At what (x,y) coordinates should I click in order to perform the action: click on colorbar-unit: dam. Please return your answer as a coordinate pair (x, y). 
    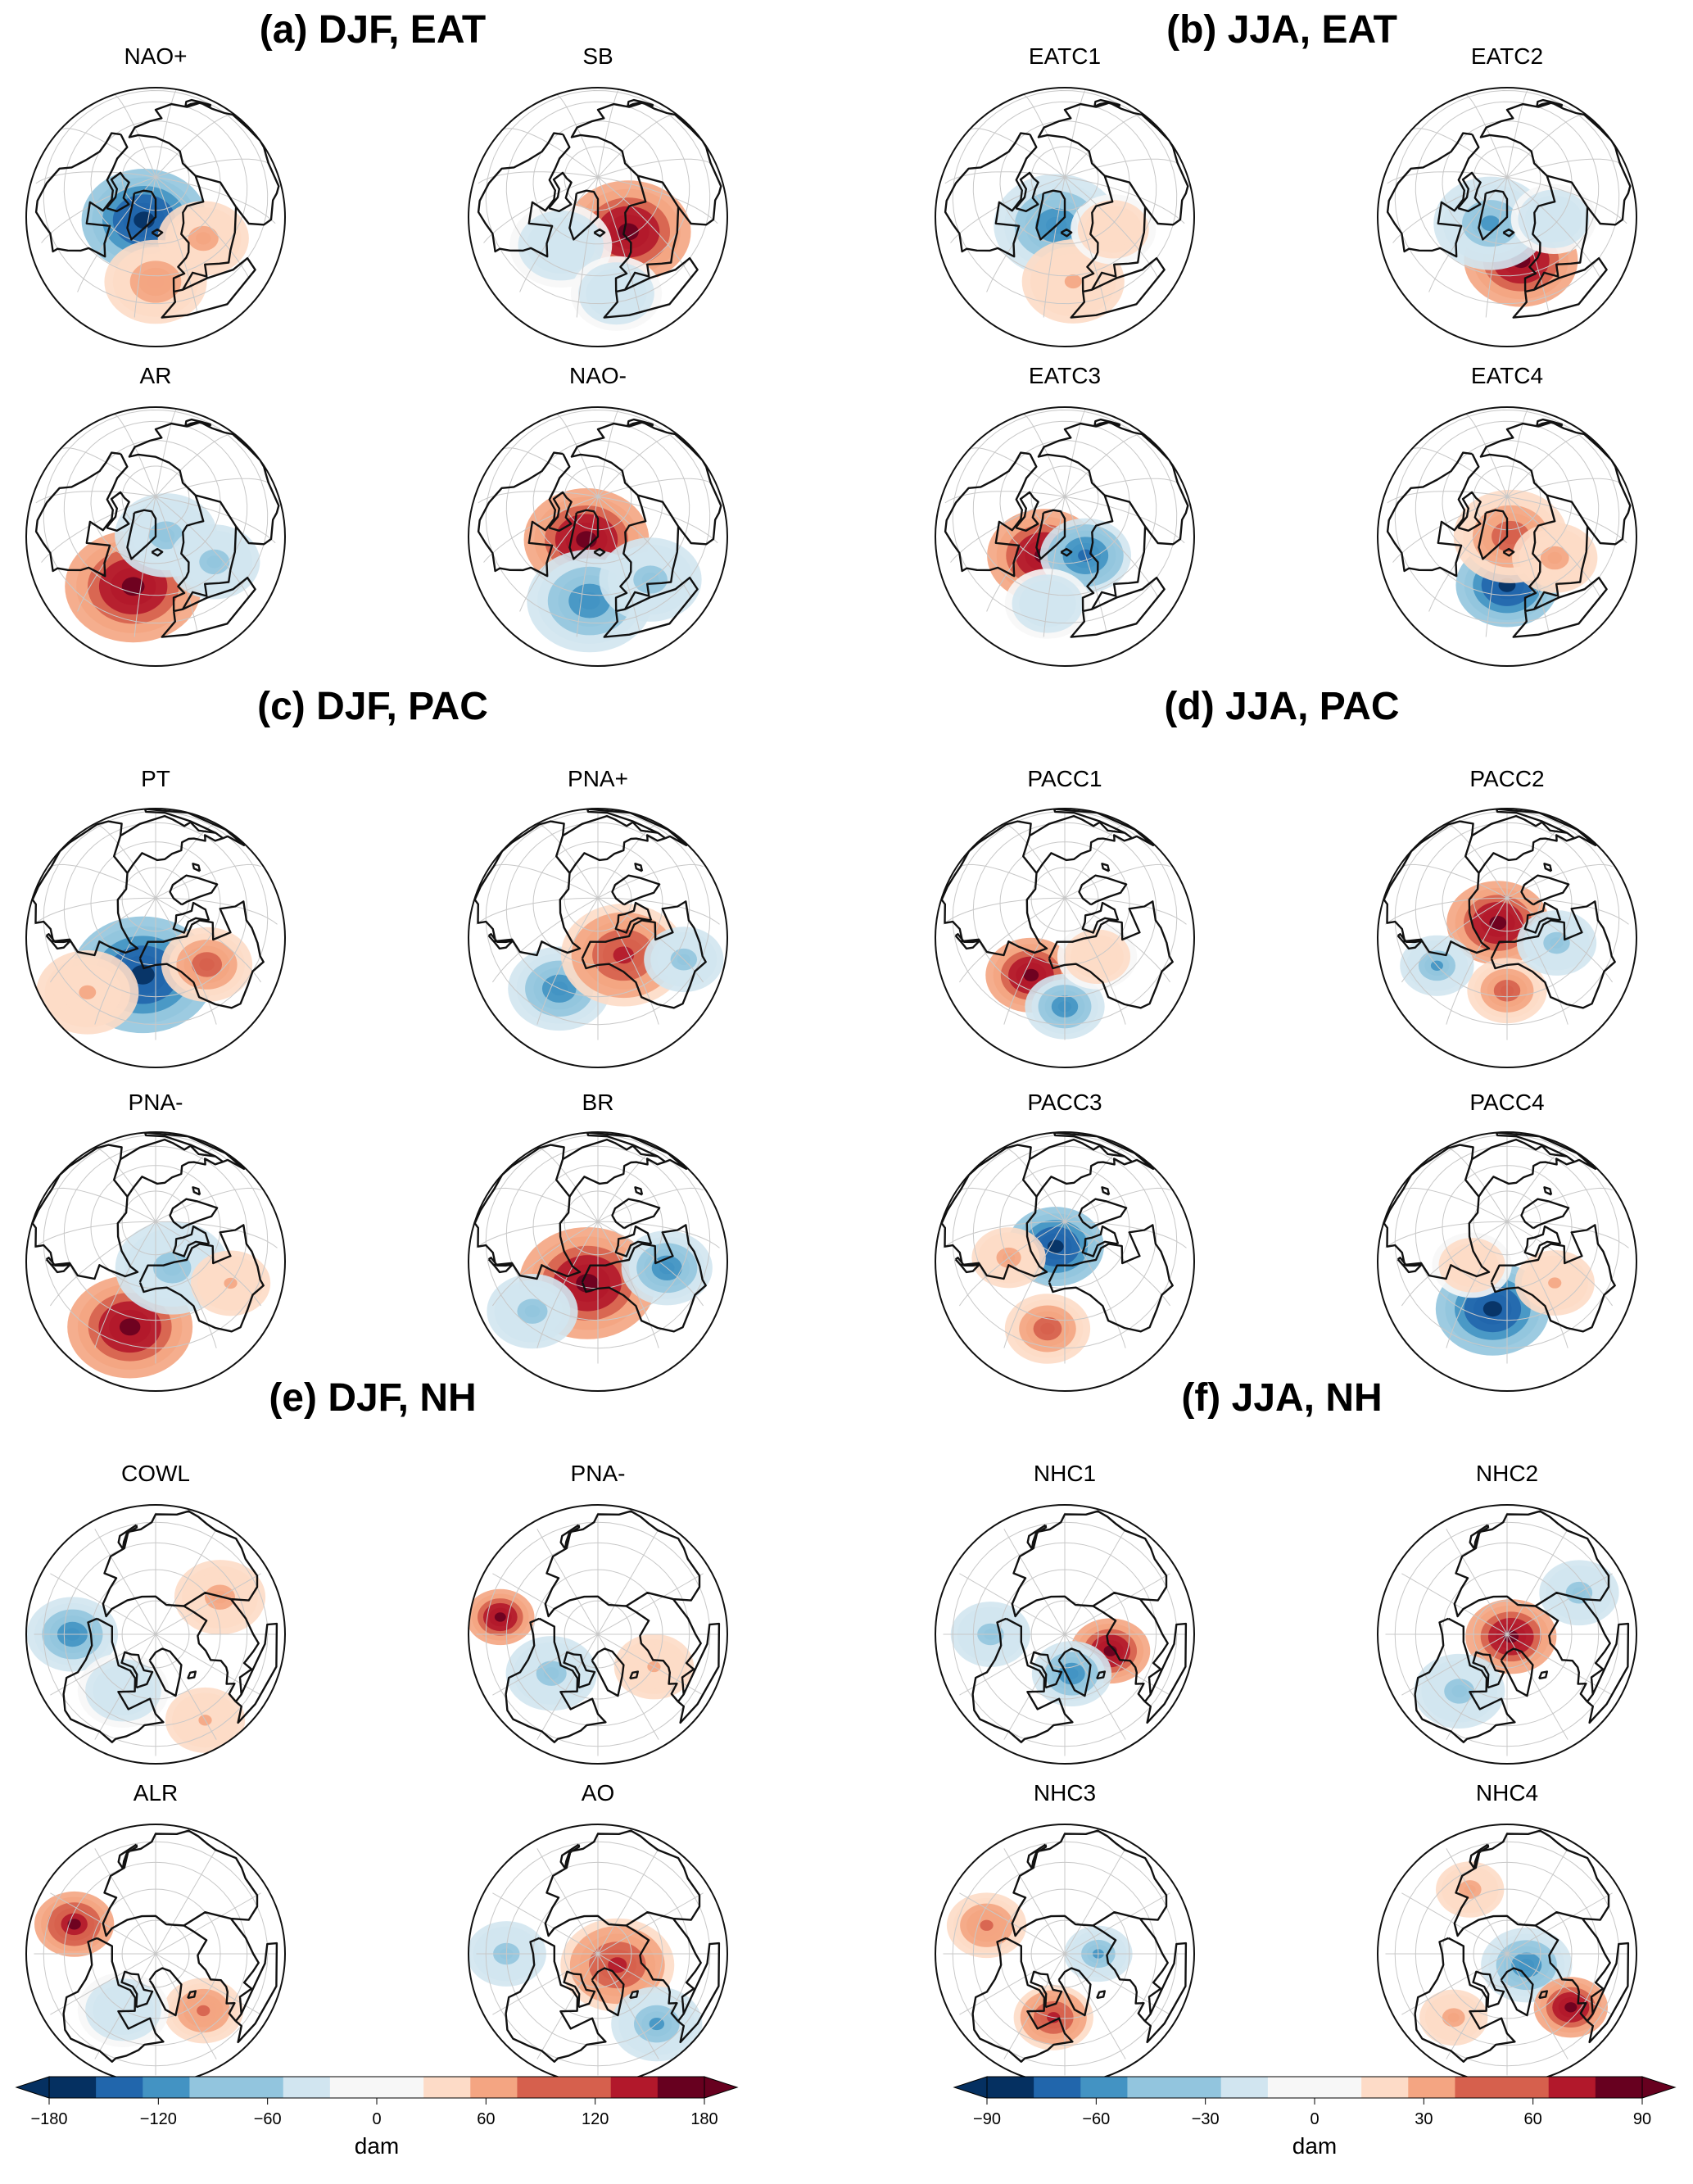
    Looking at the image, I should click on (1314, 2146).